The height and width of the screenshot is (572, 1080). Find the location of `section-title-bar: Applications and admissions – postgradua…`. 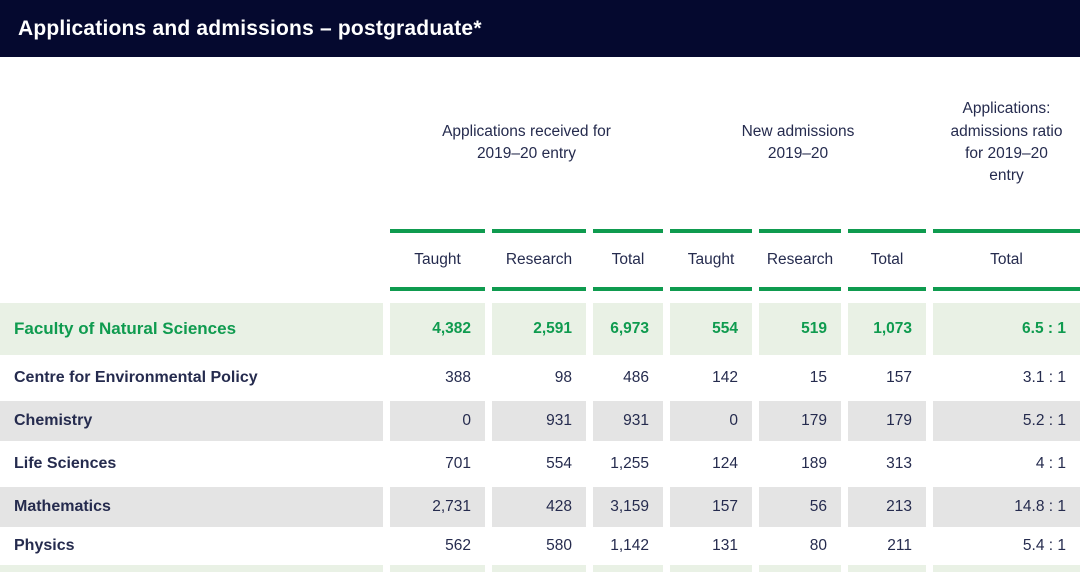

section-title-bar: Applications and admissions – postgradua… is located at coordinates (540, 28).